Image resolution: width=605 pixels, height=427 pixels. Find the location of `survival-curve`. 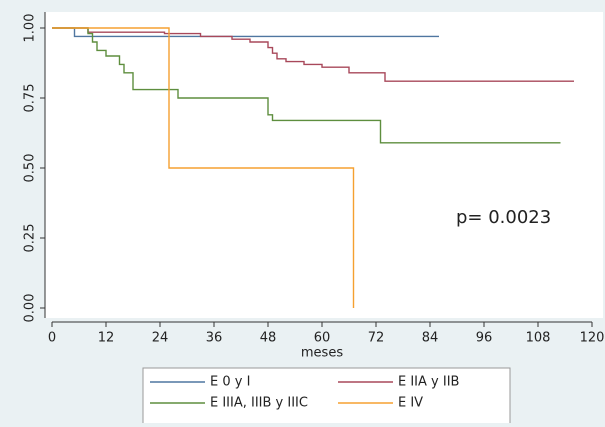

survival-curve is located at coordinates (313, 54).